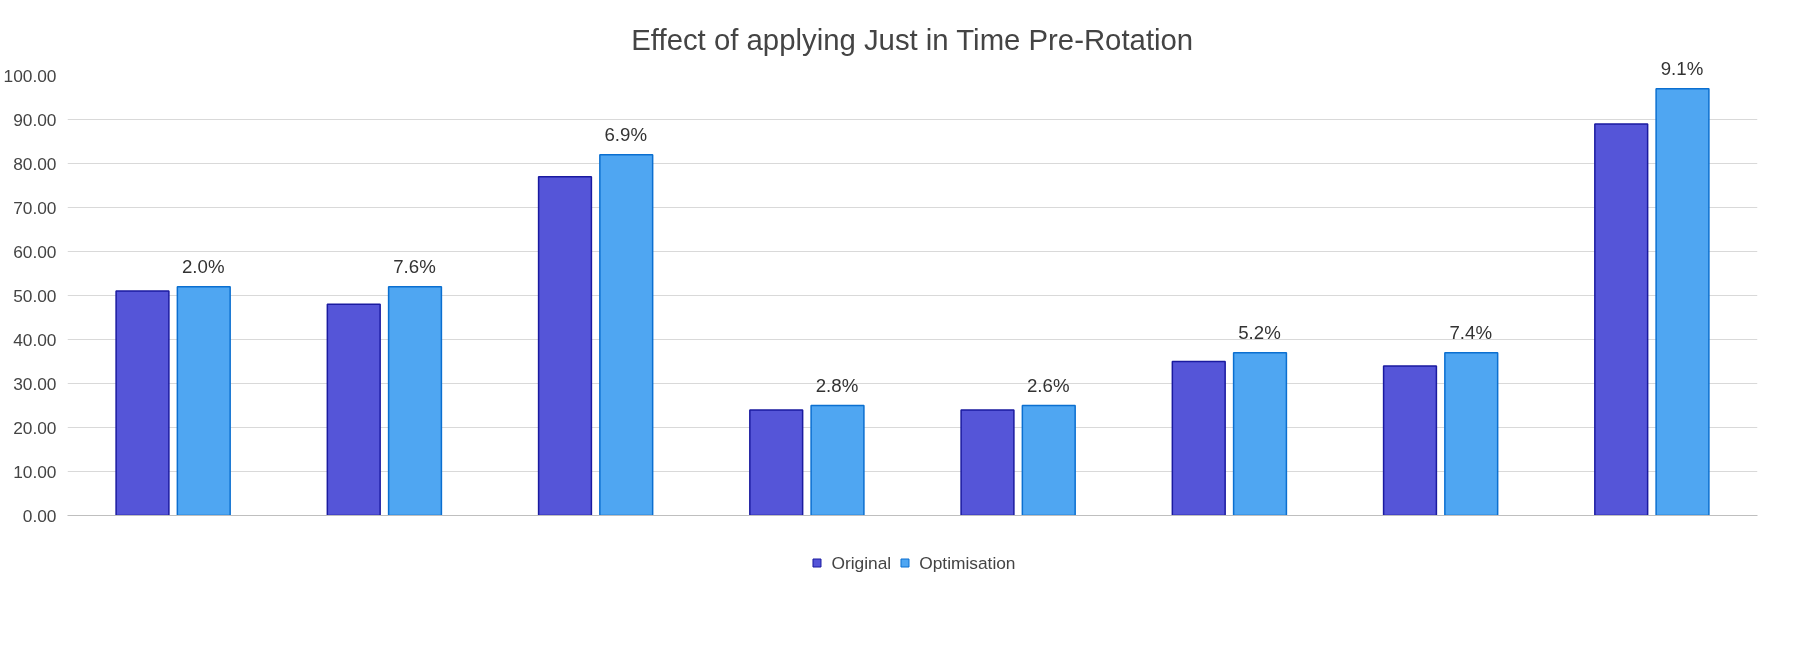 This screenshot has height=653, width=1817. What do you see at coordinates (35, 119) in the screenshot?
I see `y-tick-label: 90.00` at bounding box center [35, 119].